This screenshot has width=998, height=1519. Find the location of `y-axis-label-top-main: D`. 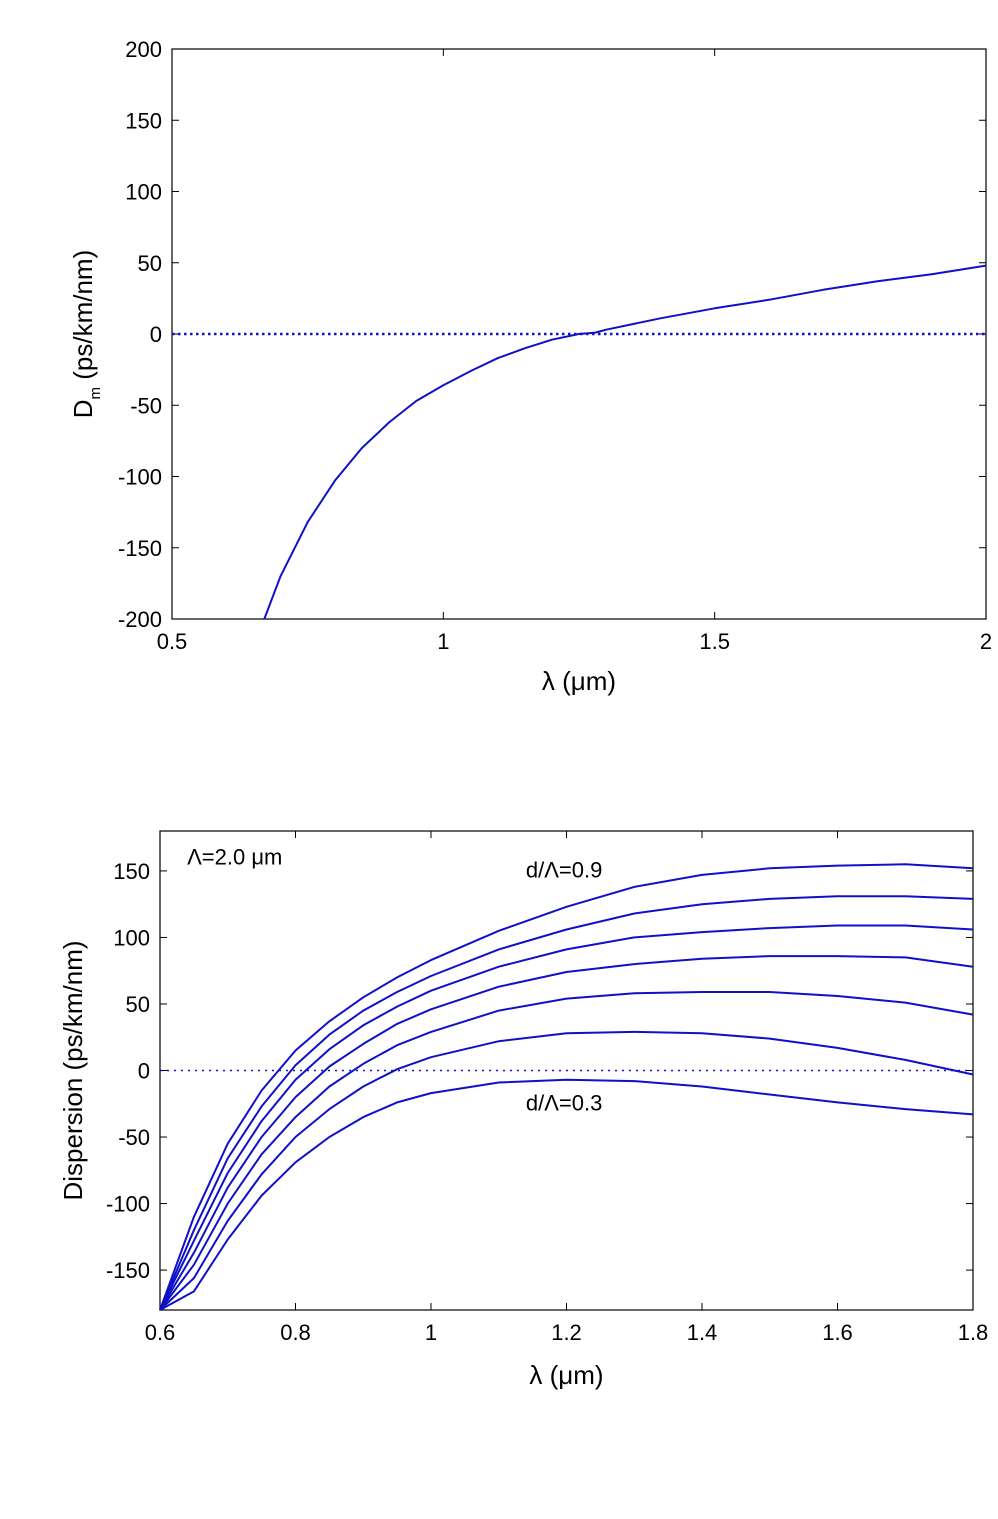

y-axis-label-top-main: D is located at coordinates (83, 408).